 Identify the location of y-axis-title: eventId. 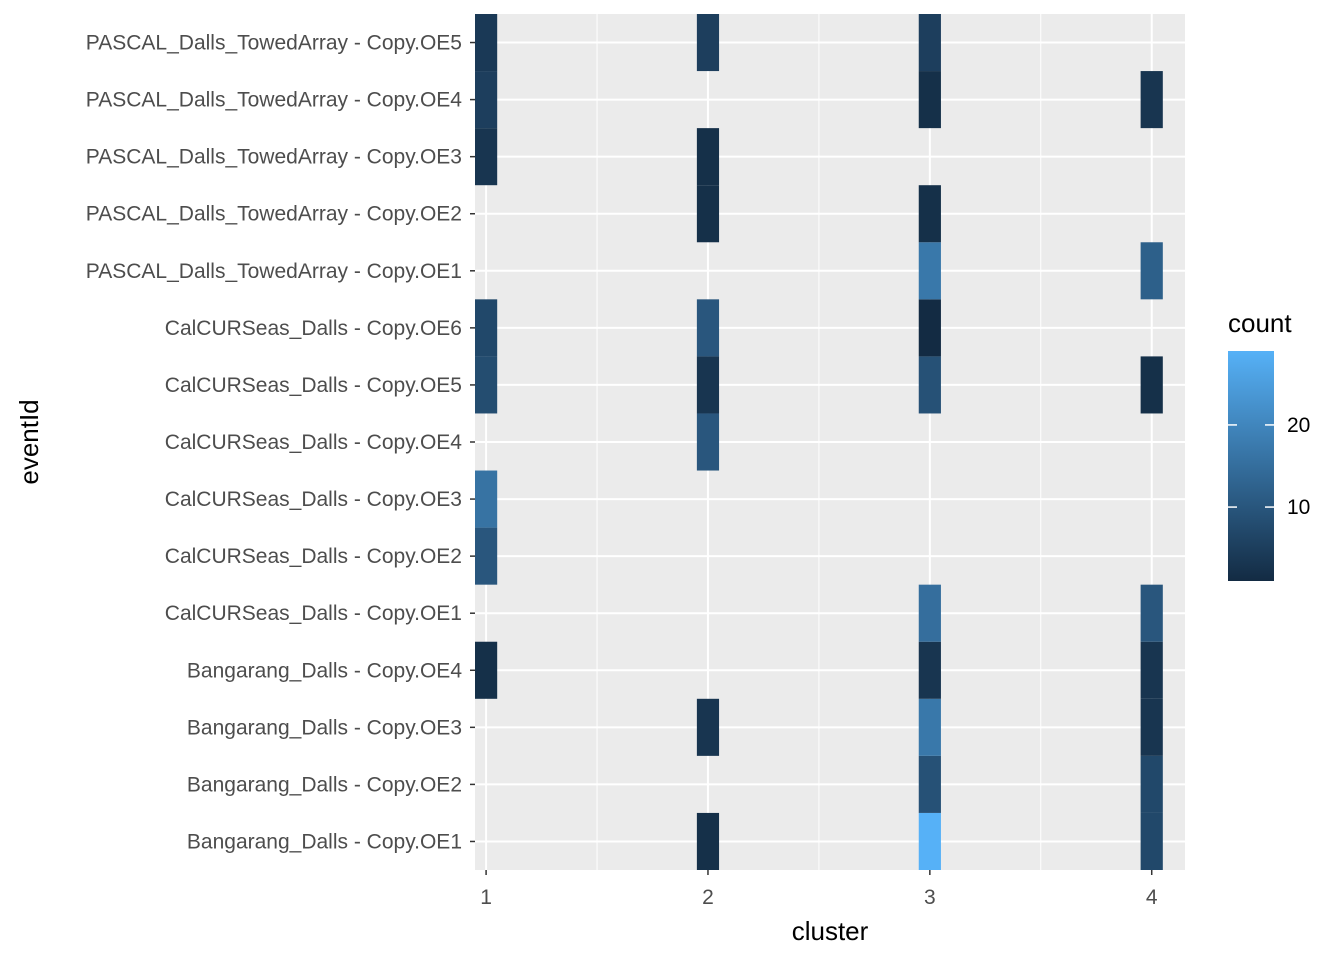
(29, 441).